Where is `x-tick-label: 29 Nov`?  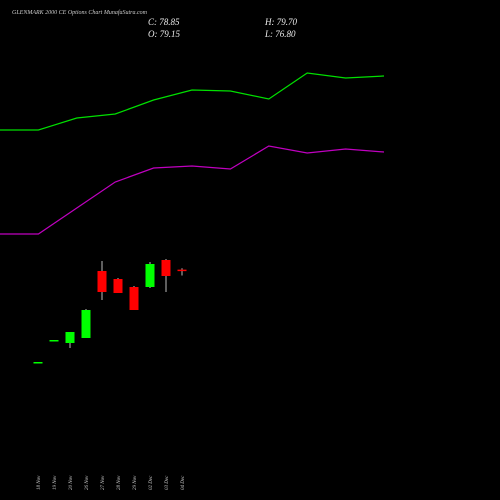
x-tick-label: 29 Nov is located at coordinates (135, 482).